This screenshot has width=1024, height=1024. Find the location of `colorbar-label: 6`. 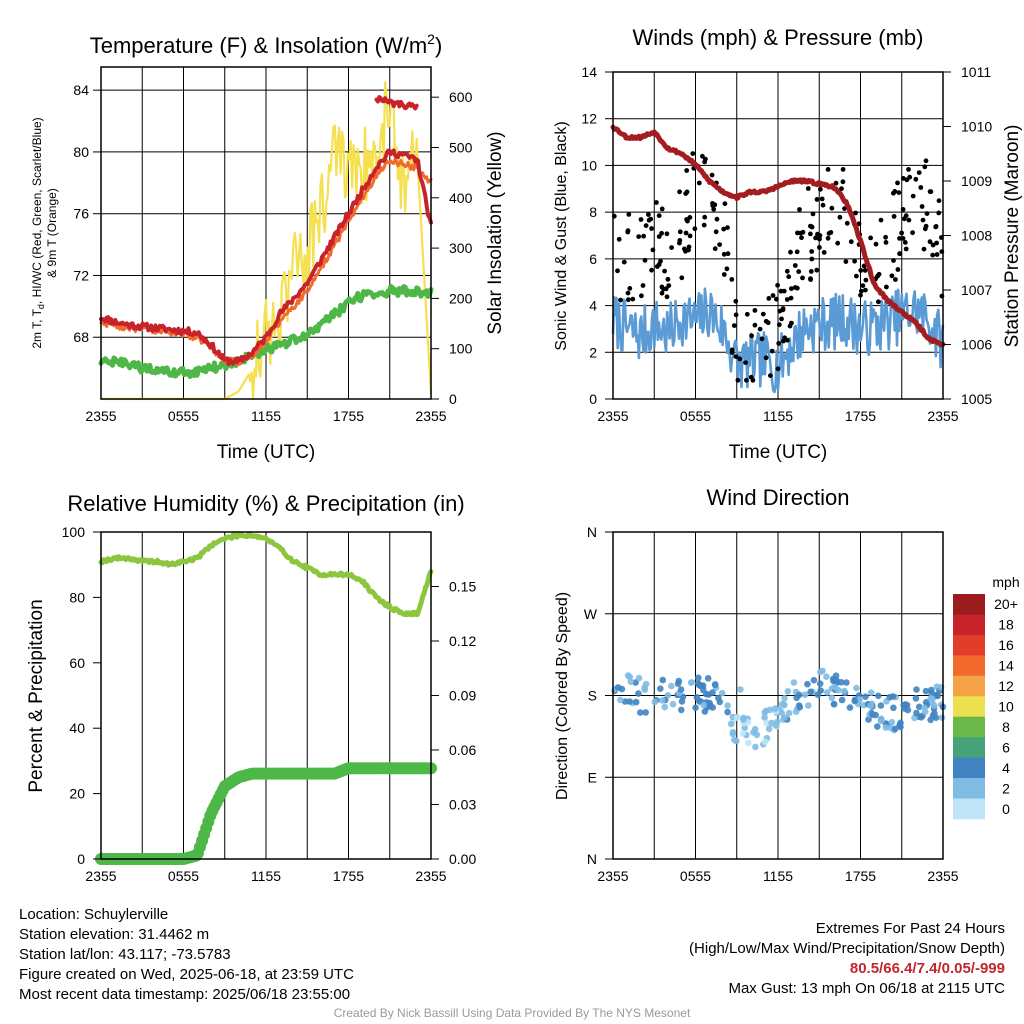

colorbar-label: 6 is located at coordinates (1006, 747).